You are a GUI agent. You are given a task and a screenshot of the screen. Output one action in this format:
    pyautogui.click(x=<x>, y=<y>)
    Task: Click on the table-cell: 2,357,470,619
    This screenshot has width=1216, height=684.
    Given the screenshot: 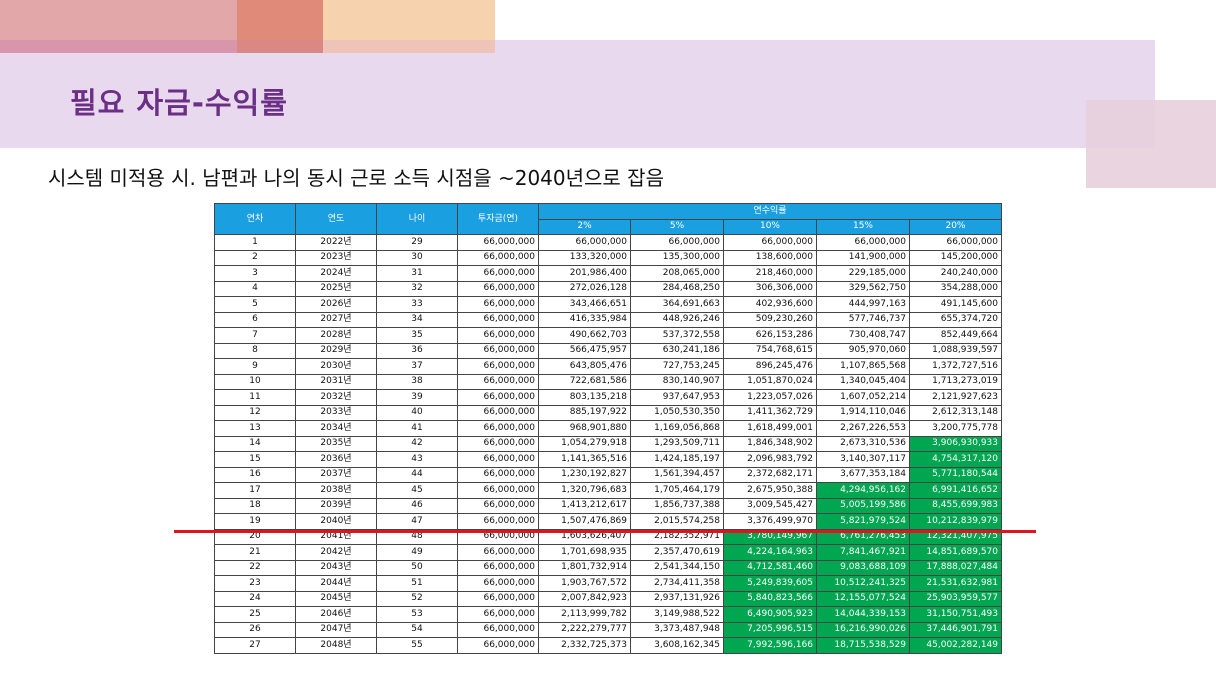 What is the action you would take?
    pyautogui.click(x=677, y=552)
    